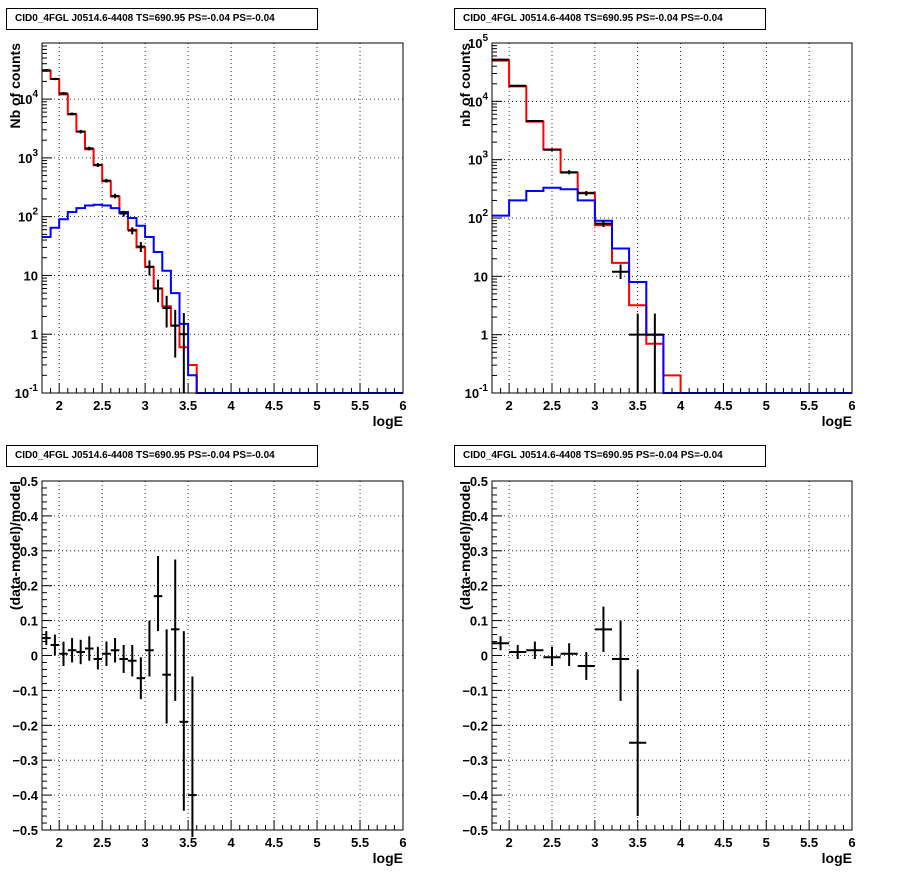 This screenshot has height=875, width=898. Describe the element at coordinates (15, 545) in the screenshot. I see `y-axis-title: (data-model)/model` at that location.